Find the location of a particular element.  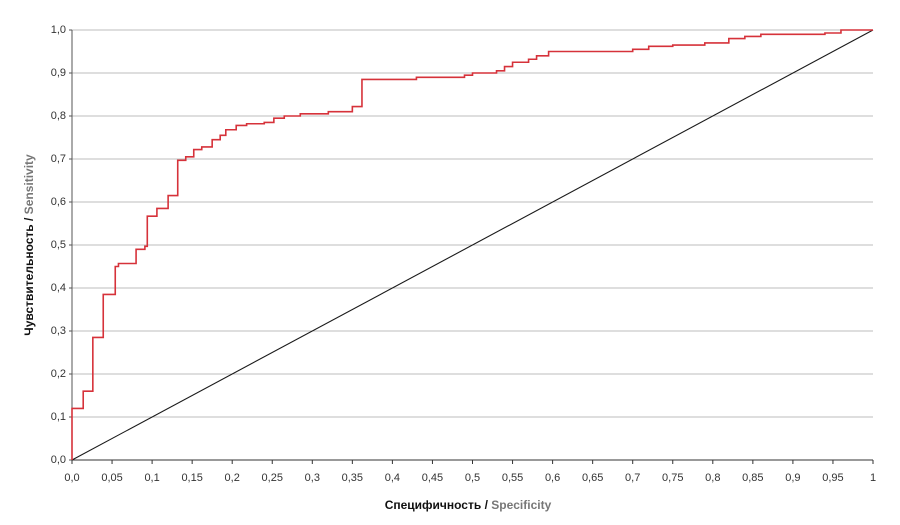

x-tick-label: 0,0 is located at coordinates (71, 478).